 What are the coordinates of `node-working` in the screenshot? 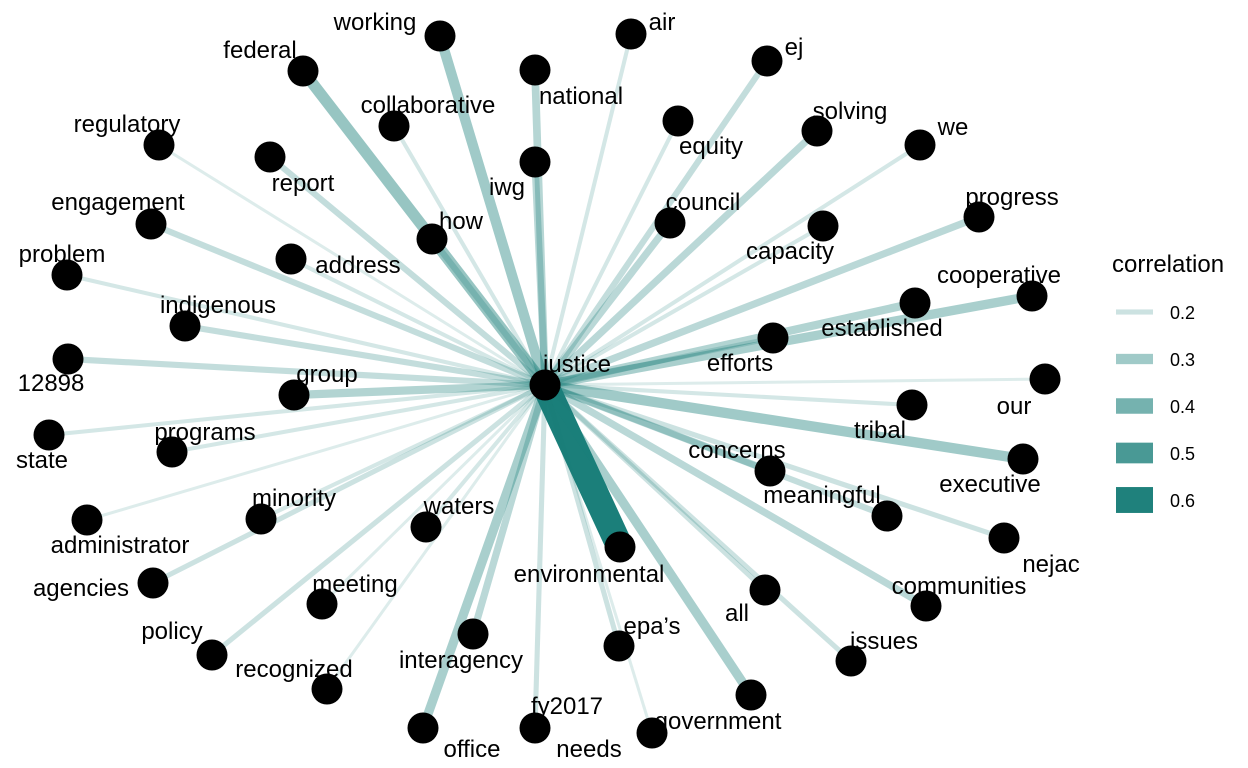 It's located at (440, 36).